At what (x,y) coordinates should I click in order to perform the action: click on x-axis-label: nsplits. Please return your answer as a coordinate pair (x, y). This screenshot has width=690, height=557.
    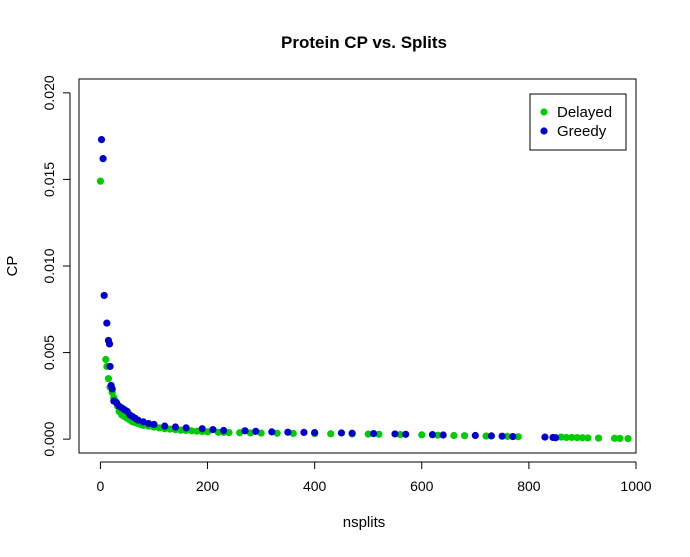
    Looking at the image, I should click on (364, 522).